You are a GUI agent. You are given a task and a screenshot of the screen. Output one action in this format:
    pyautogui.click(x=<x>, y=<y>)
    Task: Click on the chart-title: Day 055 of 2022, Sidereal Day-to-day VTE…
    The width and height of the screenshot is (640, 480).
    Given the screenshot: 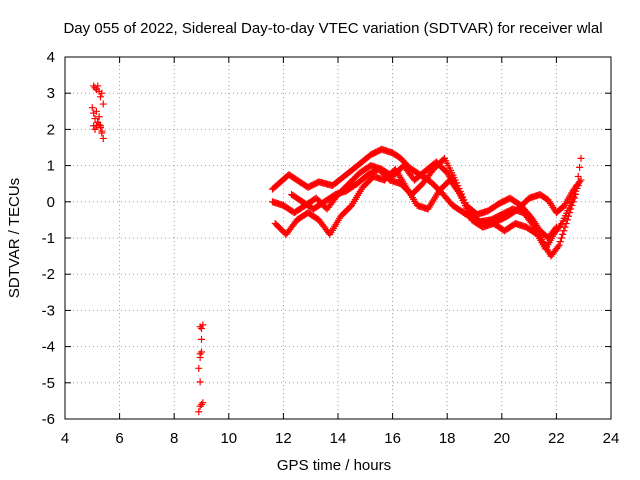 What is the action you would take?
    pyautogui.click(x=332, y=28)
    